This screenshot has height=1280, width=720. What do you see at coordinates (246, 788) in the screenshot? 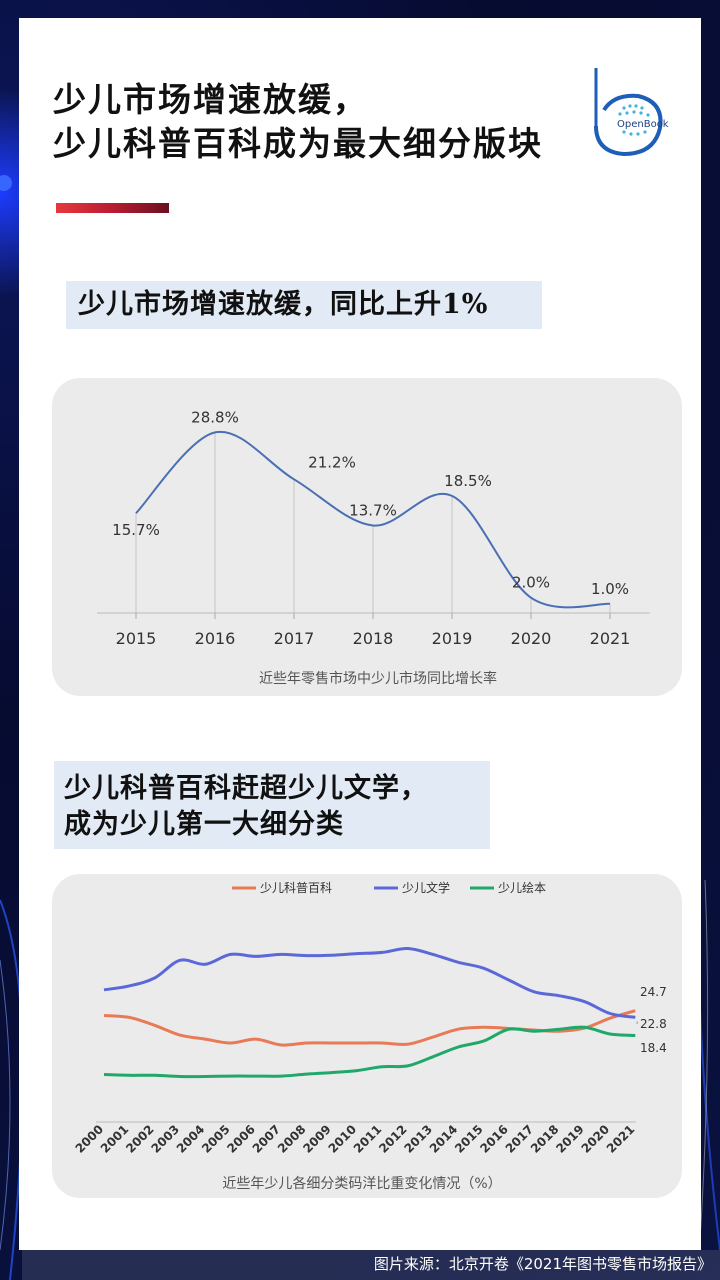
I see `section2-subtitle-line1: 少儿科普百科赶超少儿文学，` at bounding box center [246, 788].